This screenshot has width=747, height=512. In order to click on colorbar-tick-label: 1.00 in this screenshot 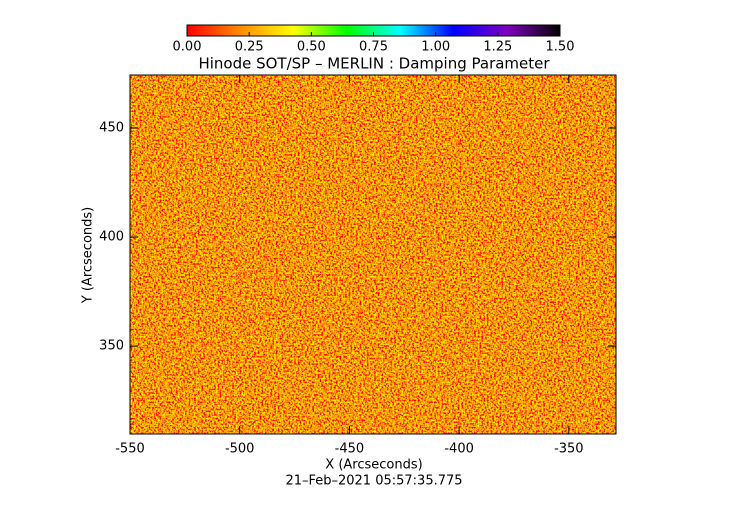, I will do `click(435, 47)`.